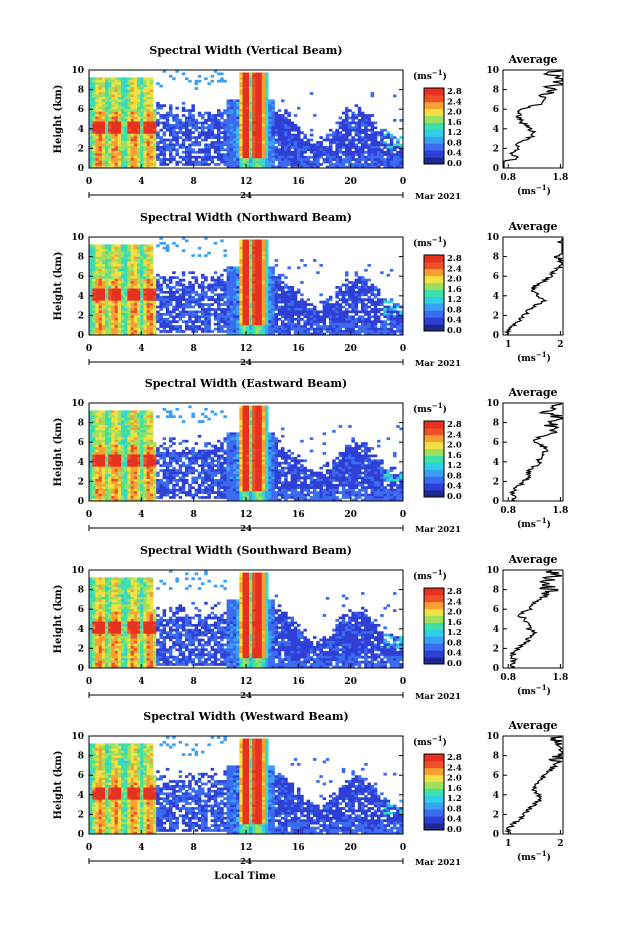  Describe the element at coordinates (496, 169) in the screenshot. I see `avg-y-tick-label: 0` at that location.